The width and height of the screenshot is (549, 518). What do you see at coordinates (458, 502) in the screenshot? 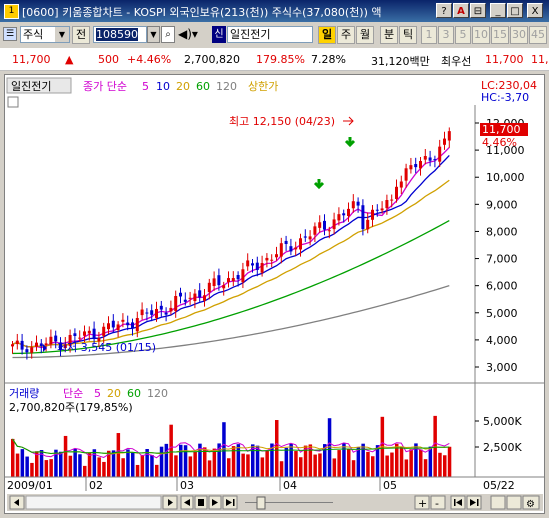
I see `first-page-icon` at bounding box center [458, 502].